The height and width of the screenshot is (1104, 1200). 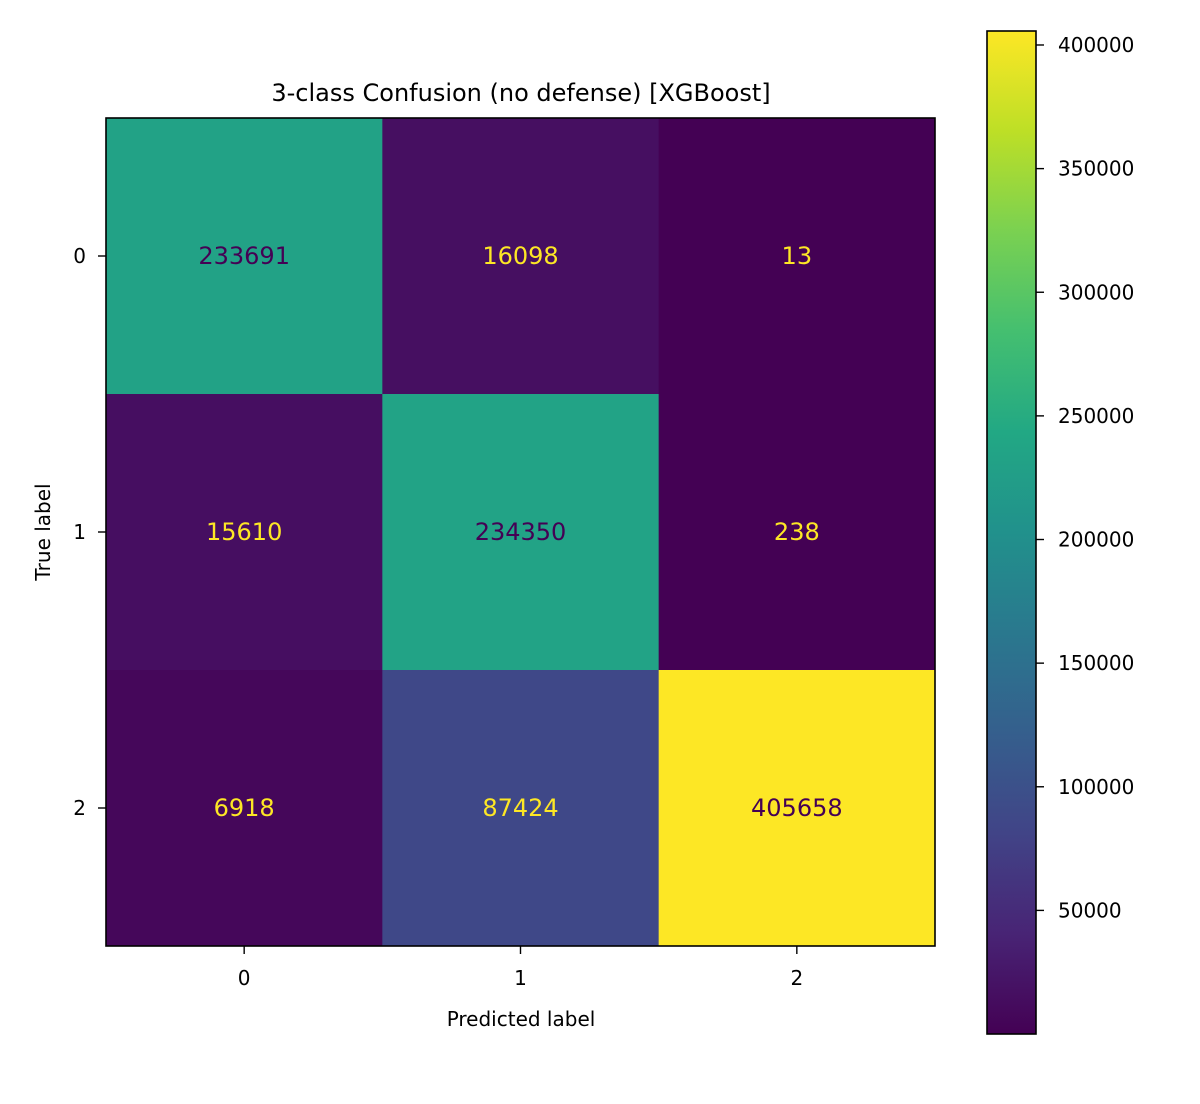 What do you see at coordinates (796, 978) in the screenshot?
I see `x-tick-label-2: 2` at bounding box center [796, 978].